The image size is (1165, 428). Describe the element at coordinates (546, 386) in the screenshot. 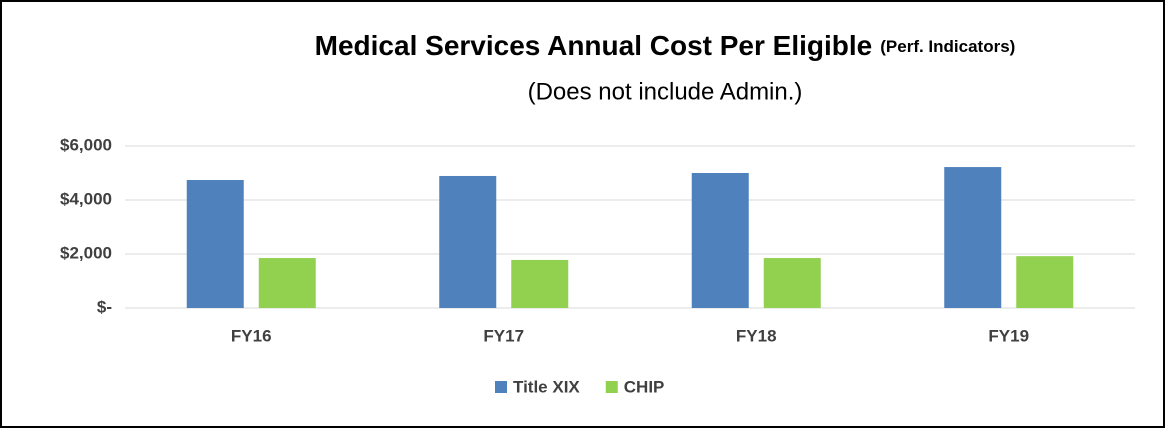

I see `legend-label: Title XIX` at that location.